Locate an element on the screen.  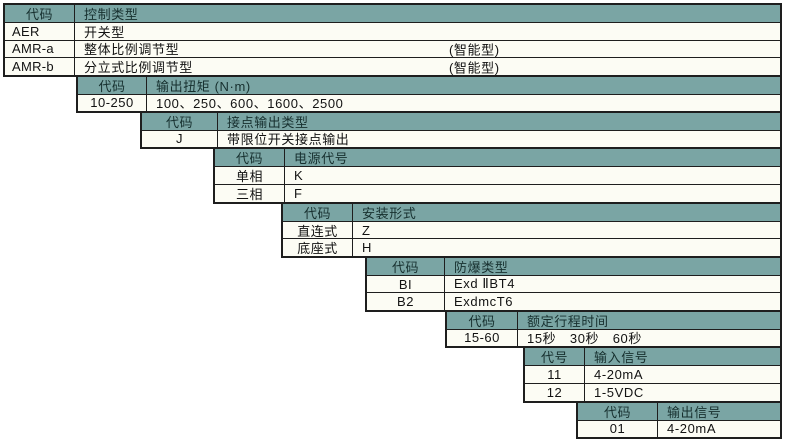
header-row: 代码 额定行程时间 is located at coordinates (613, 320).